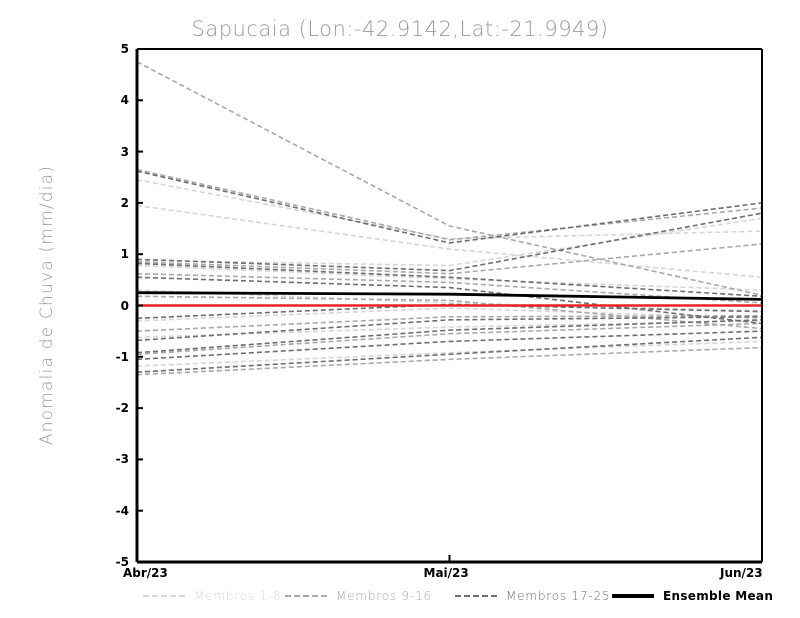 This screenshot has height=618, width=800. Describe the element at coordinates (124, 49) in the screenshot. I see `y-tick-label: 5` at that location.